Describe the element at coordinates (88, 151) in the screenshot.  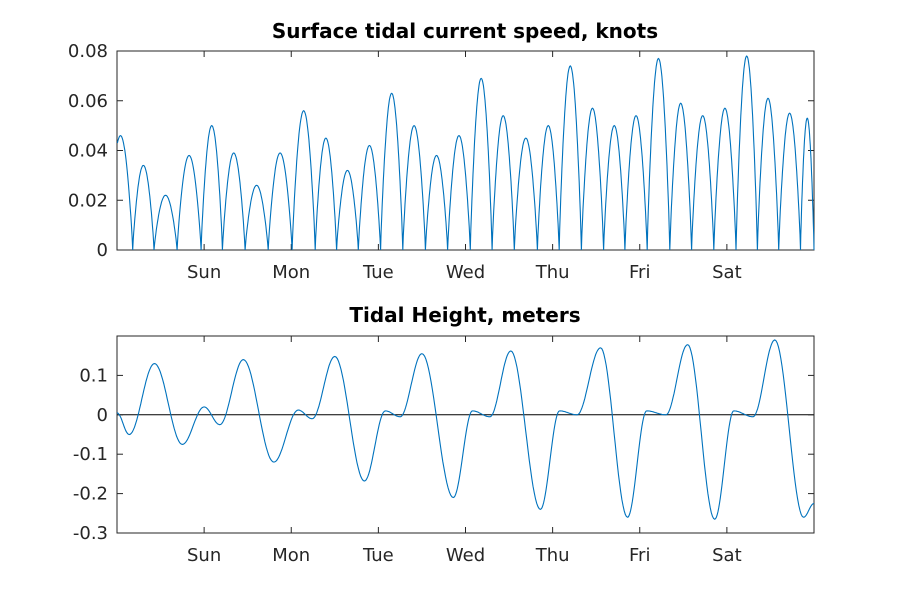
I see `y-tick-label: 0.04` at that location.